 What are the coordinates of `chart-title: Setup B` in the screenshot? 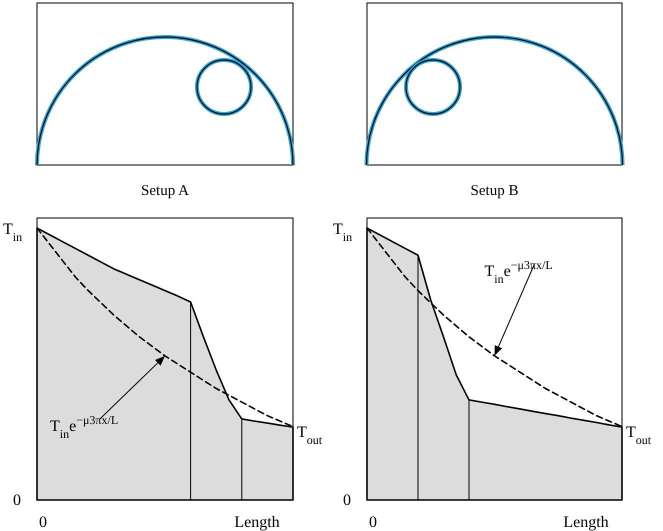 It's located at (494, 191).